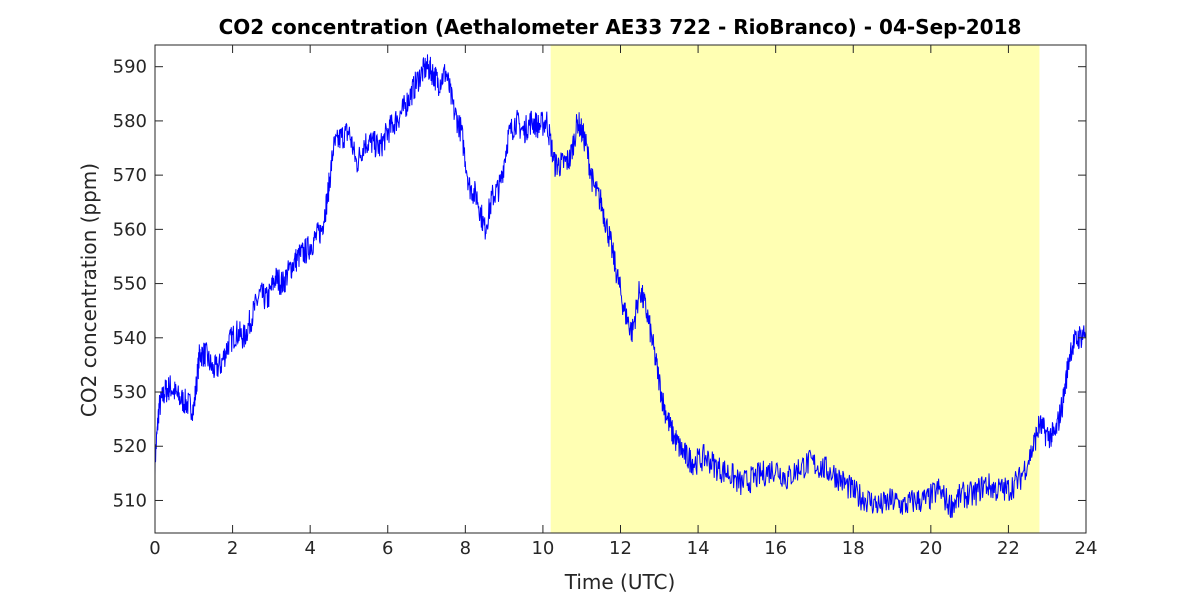 Image resolution: width=1200 pixels, height=600 pixels. What do you see at coordinates (775, 548) in the screenshot?
I see `x-tick-label: 16` at bounding box center [775, 548].